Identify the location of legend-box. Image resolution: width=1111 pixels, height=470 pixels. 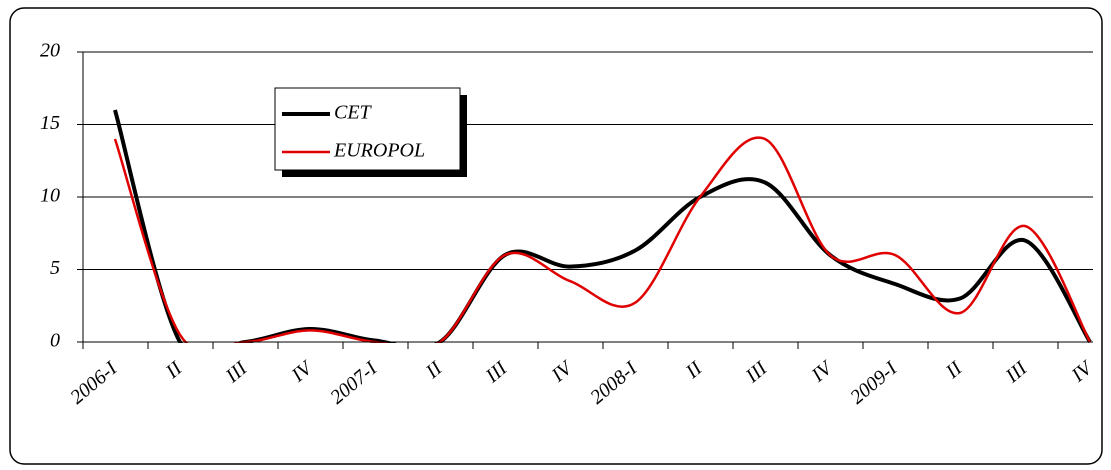
(367, 129).